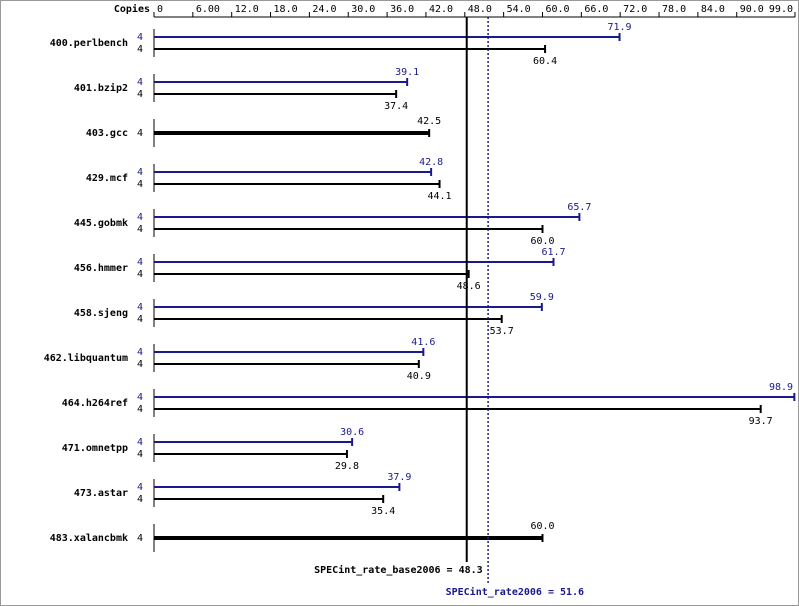  Describe the element at coordinates (441, 9) in the screenshot. I see `x-tick-label: 42.0` at that location.